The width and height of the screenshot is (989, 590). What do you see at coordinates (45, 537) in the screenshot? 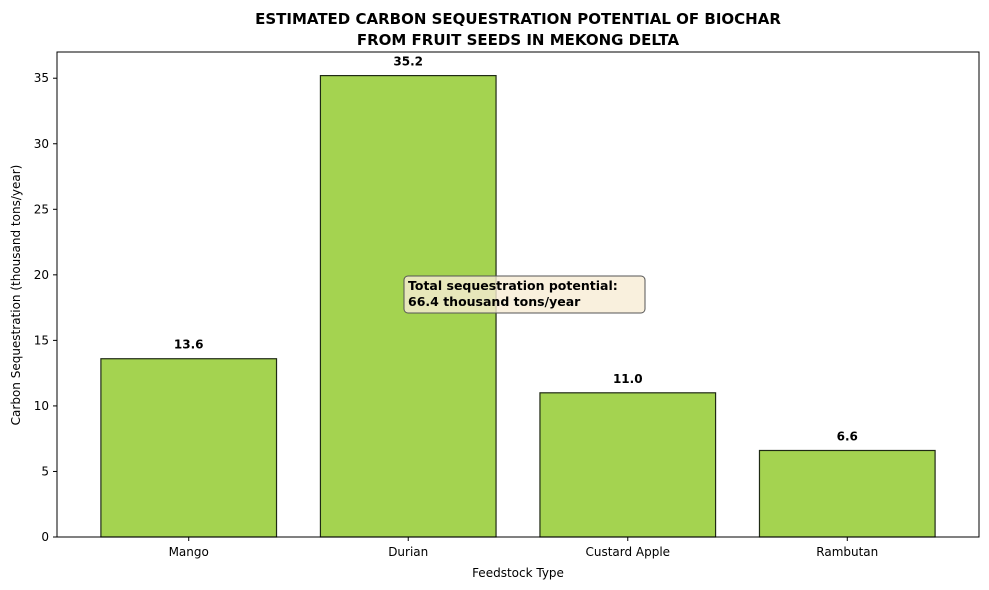
I see `y-tick-label: 0` at bounding box center [45, 537].